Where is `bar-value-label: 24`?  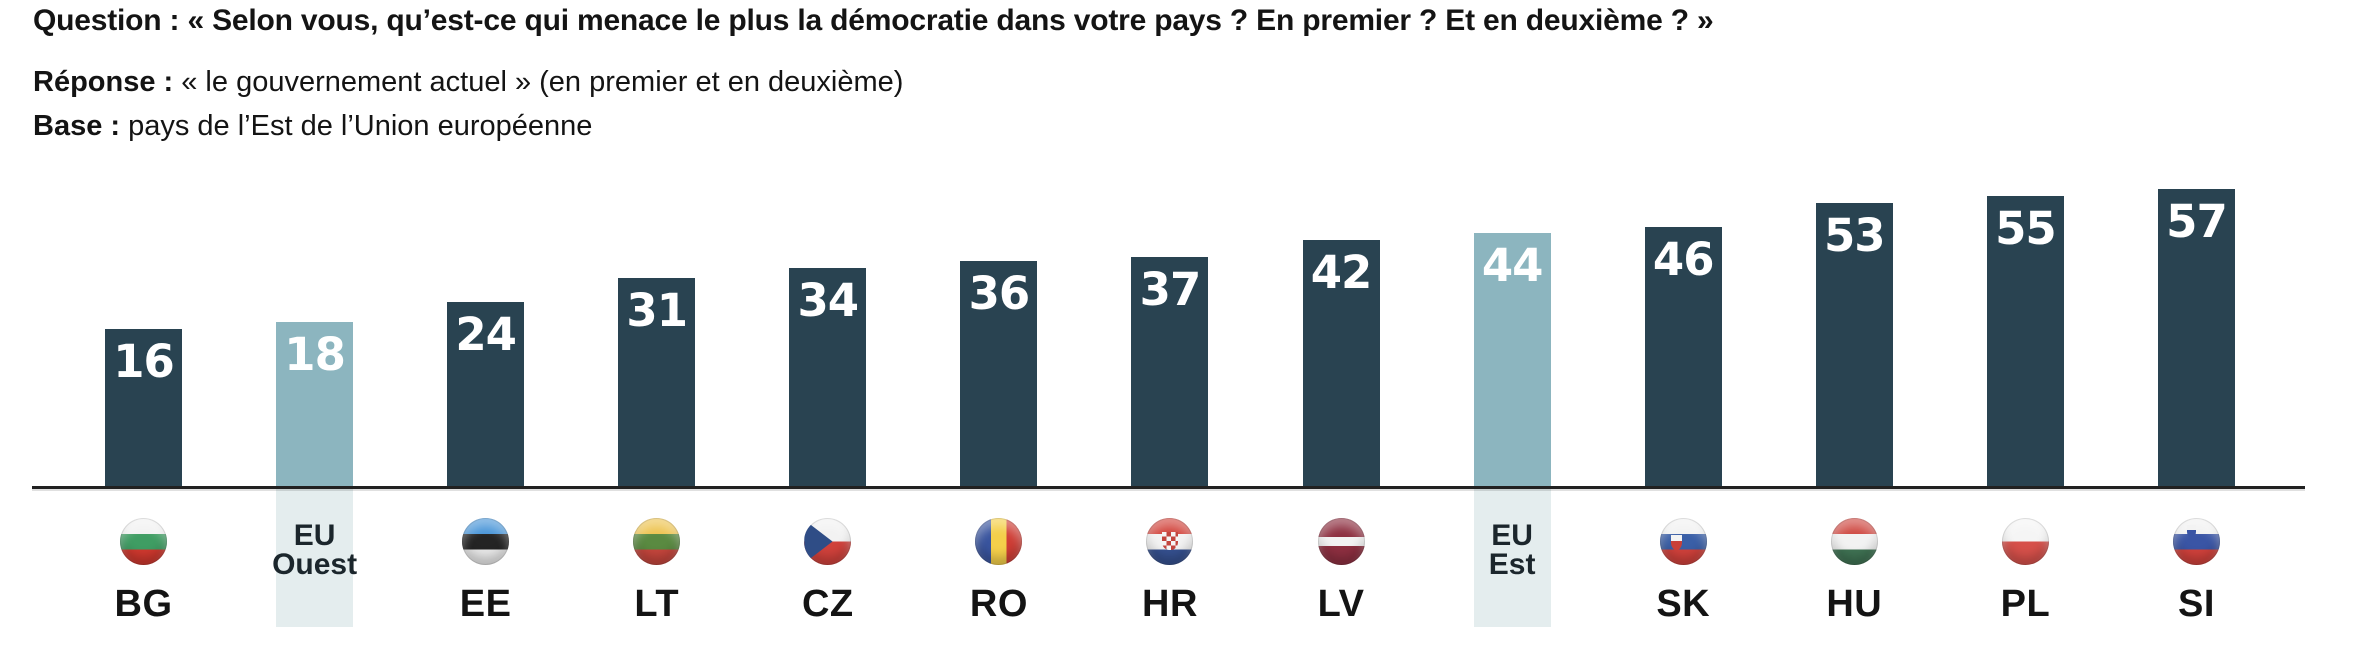
bar-value-label: 24 is located at coordinates (486, 334).